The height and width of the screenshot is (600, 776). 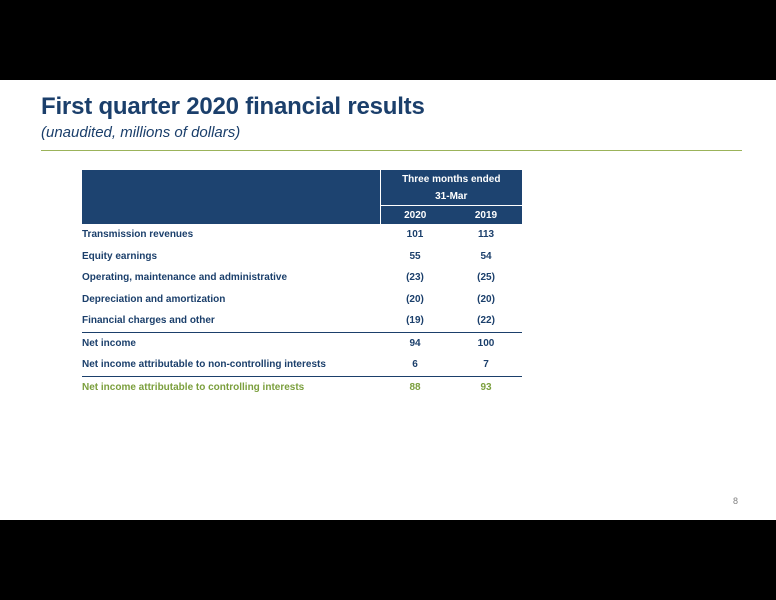 What do you see at coordinates (486, 299) in the screenshot?
I see `value-2019: (20)` at bounding box center [486, 299].